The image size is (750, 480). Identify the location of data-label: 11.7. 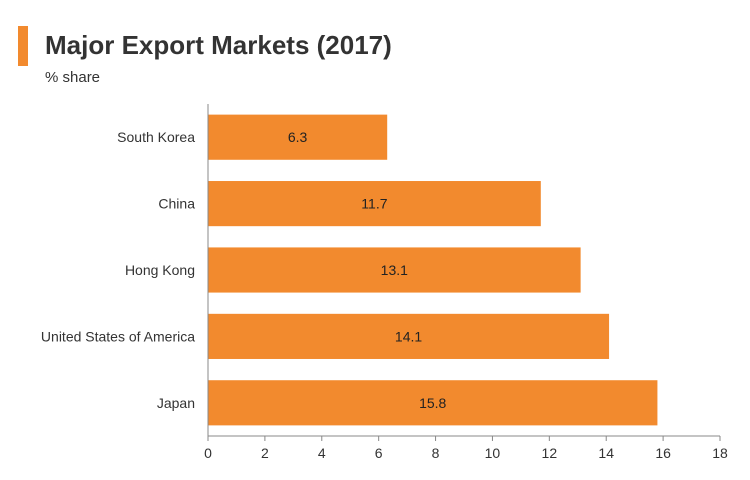
(374, 204).